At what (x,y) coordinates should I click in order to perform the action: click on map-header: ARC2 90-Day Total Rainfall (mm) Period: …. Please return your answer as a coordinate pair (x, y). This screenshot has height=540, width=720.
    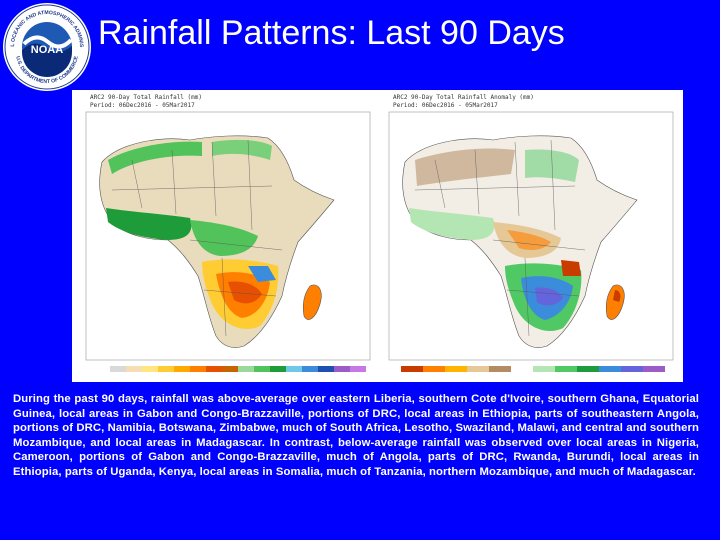
    Looking at the image, I should click on (146, 102).